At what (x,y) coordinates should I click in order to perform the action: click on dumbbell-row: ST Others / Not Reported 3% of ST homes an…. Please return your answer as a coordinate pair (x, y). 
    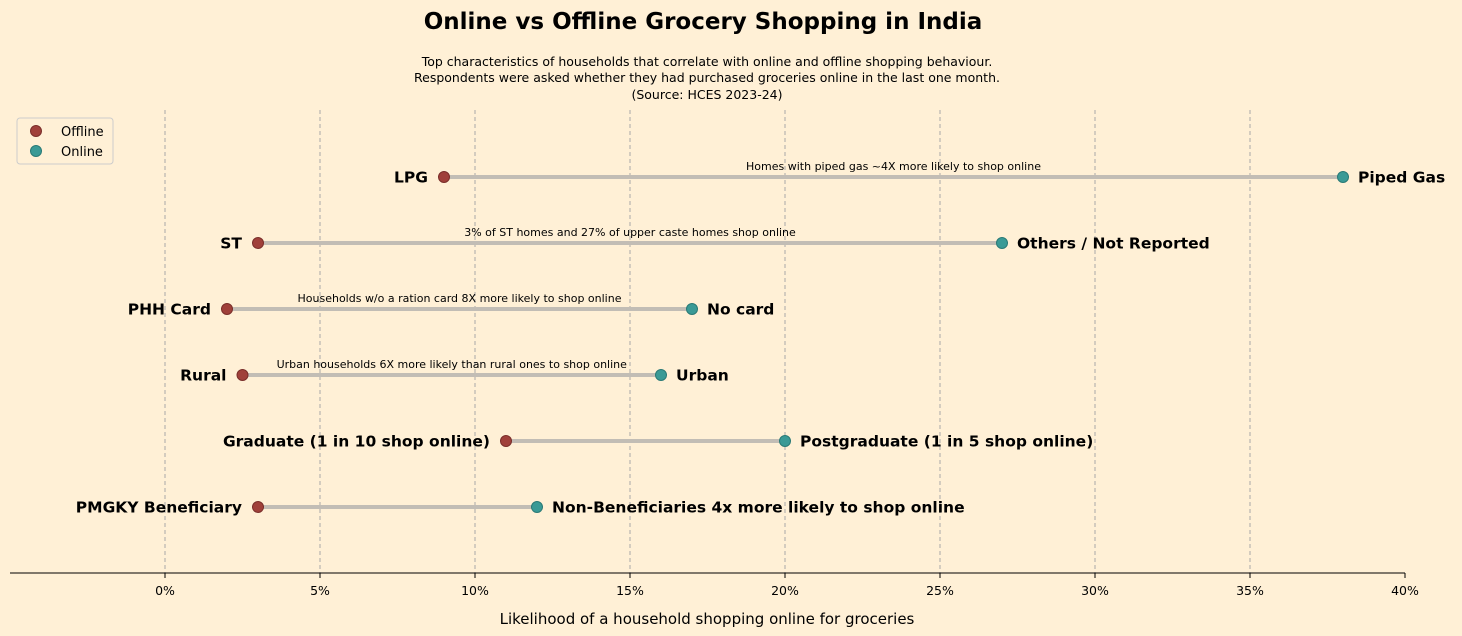
    Looking at the image, I should click on (715, 239).